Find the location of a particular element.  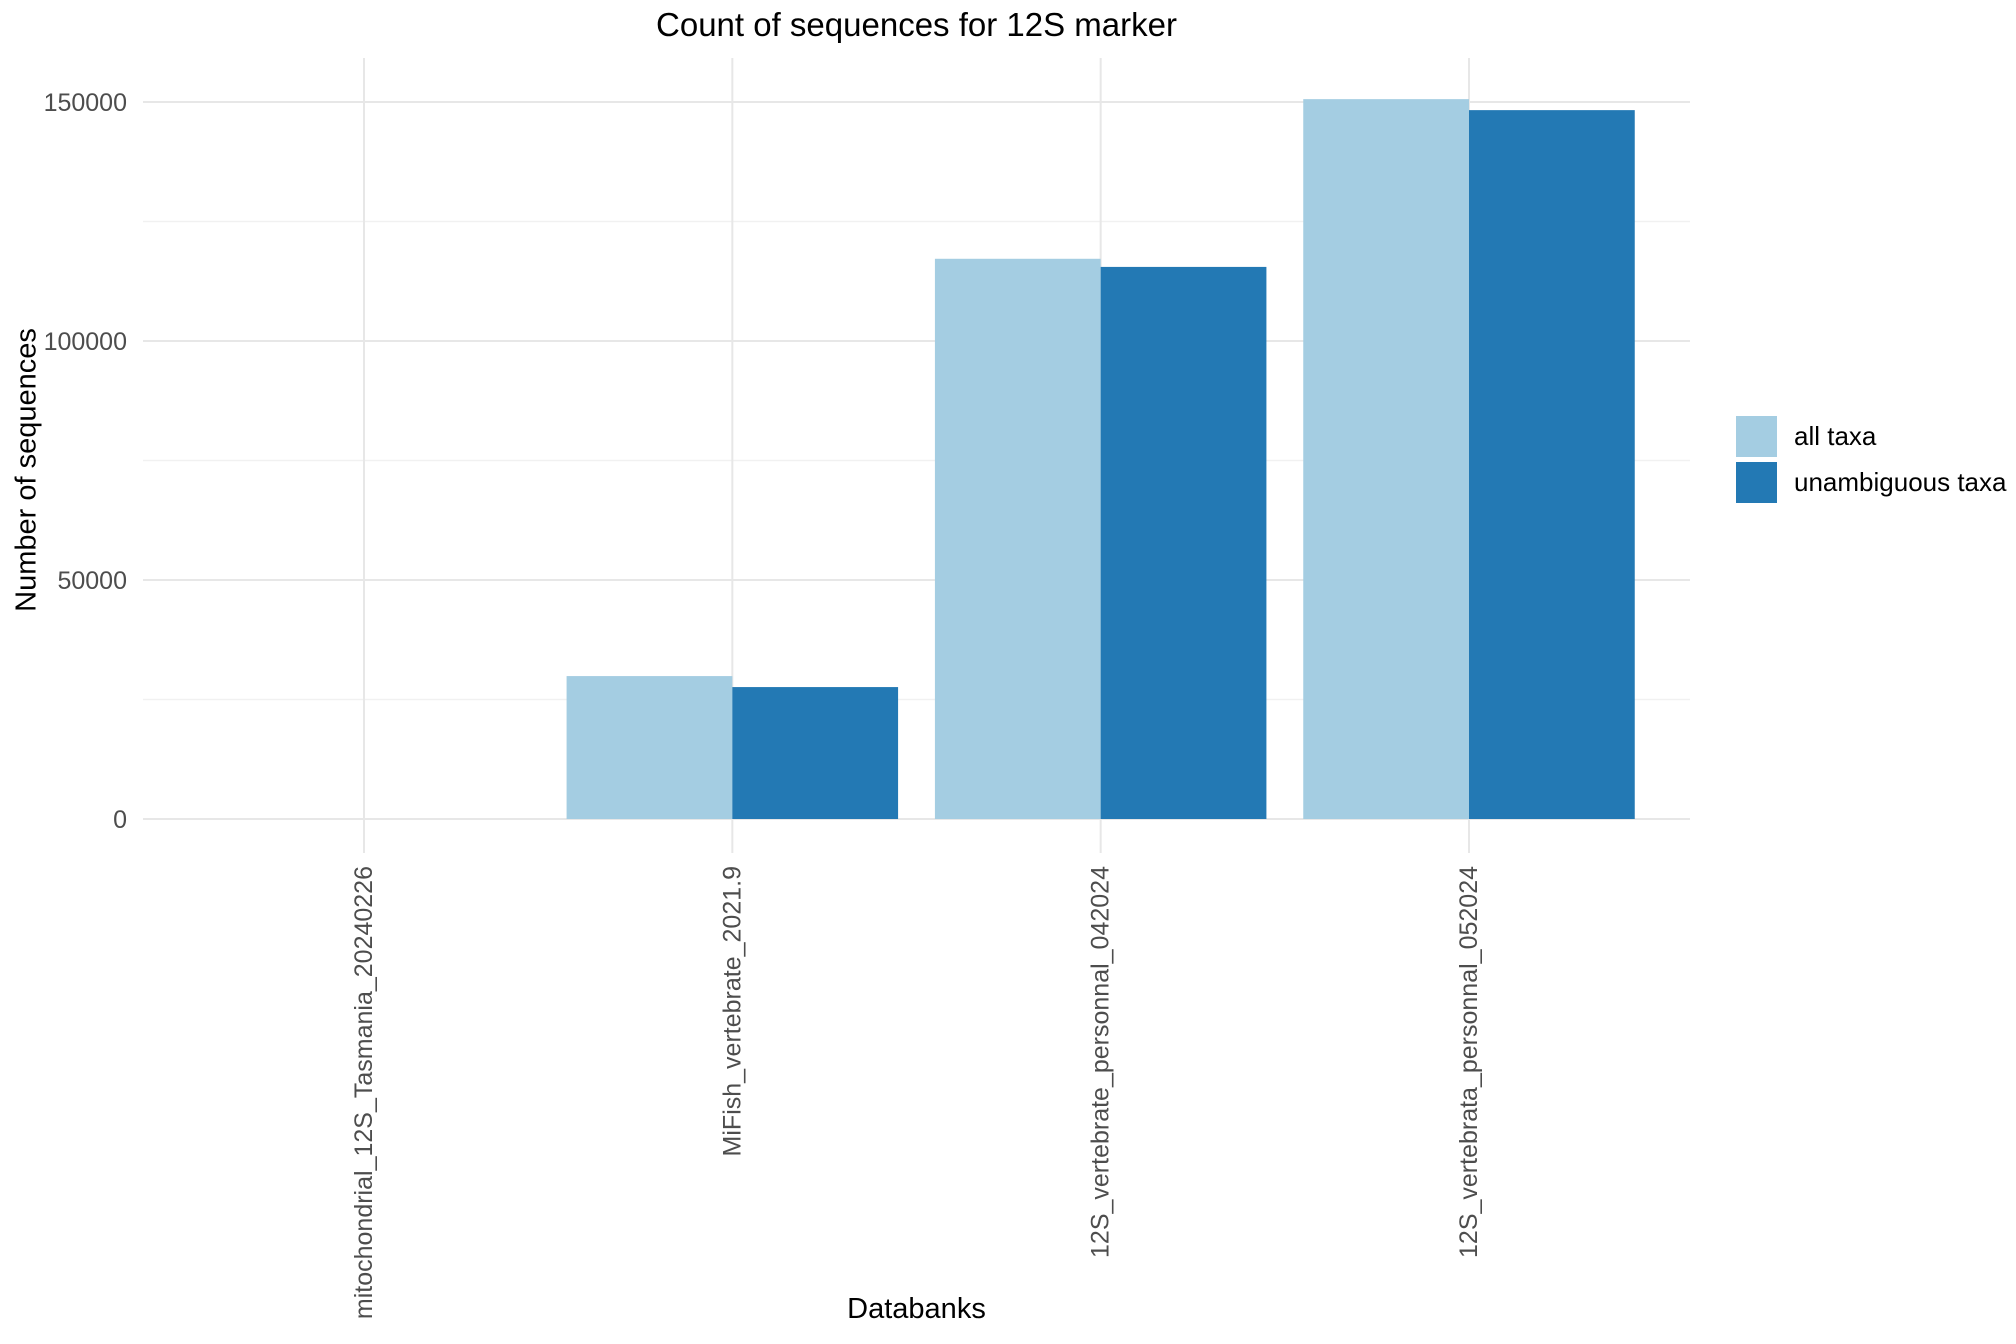

y-tick-label-150000: 150000 is located at coordinates (85, 103).